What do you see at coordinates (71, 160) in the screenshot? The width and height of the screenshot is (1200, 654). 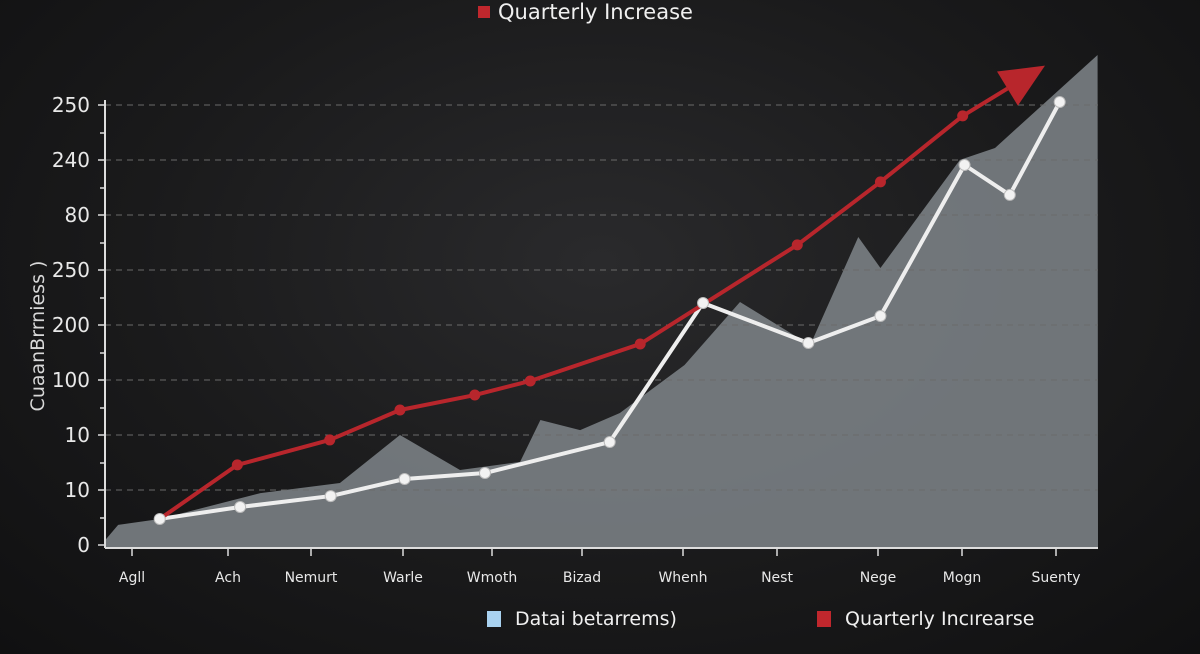 I see `y-tick-label: 240` at bounding box center [71, 160].